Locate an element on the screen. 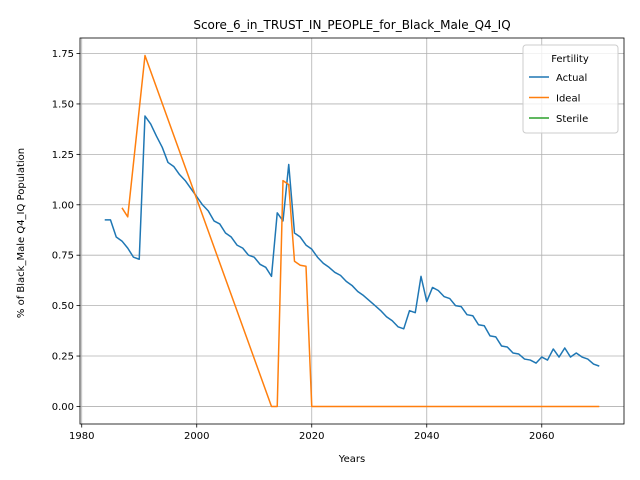 The image size is (640, 480). y-axis: 0.00 0.25 0.50 0.75 1.00 1.25 1.50 1.75 is located at coordinates (66, 231).